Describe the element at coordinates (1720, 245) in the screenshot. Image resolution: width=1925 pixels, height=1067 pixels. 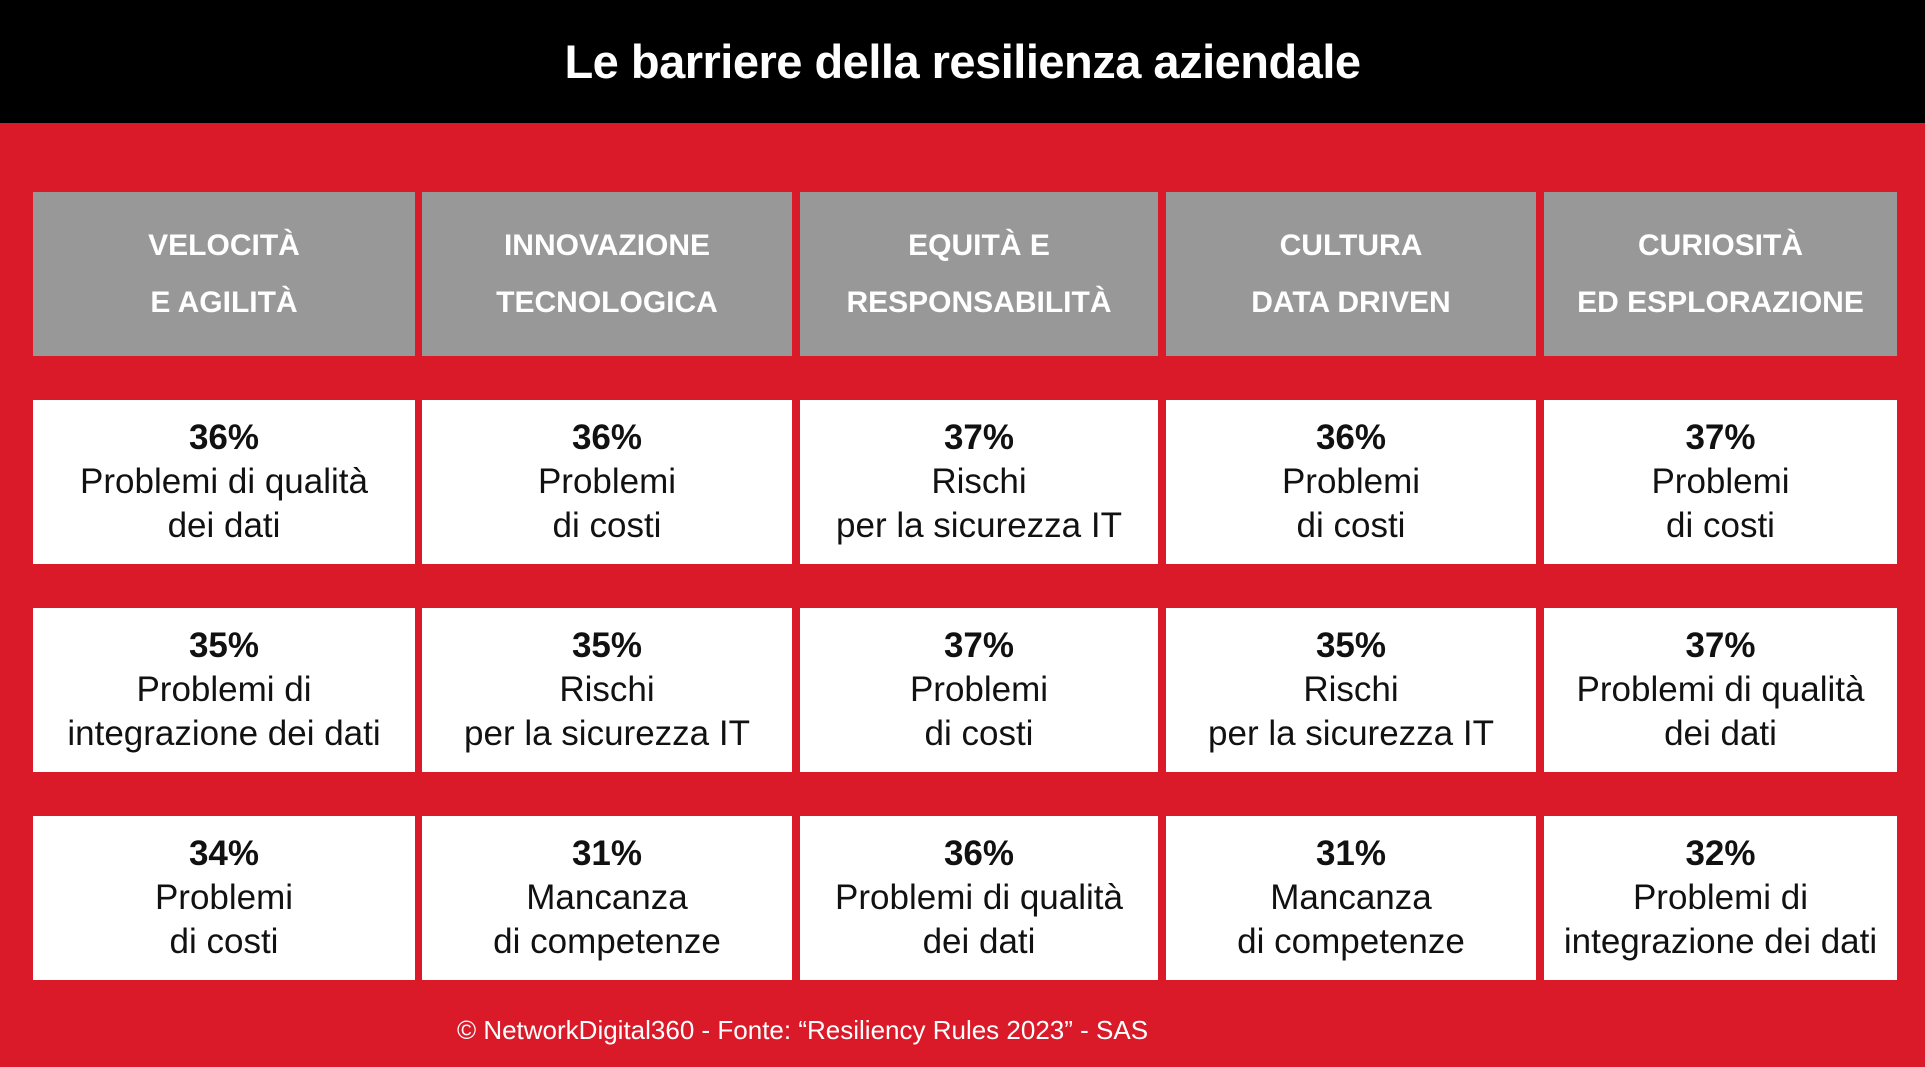
I see `column-header-line: CURIOSITÀ` at that location.